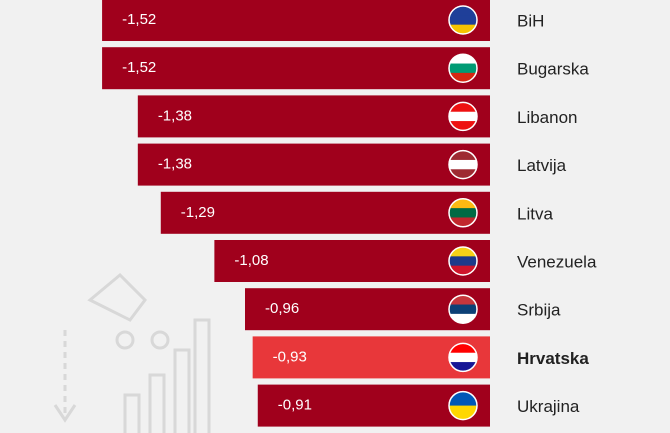 This screenshot has width=670, height=433. What do you see at coordinates (553, 358) in the screenshot?
I see `category-label: Hrvatska` at bounding box center [553, 358].